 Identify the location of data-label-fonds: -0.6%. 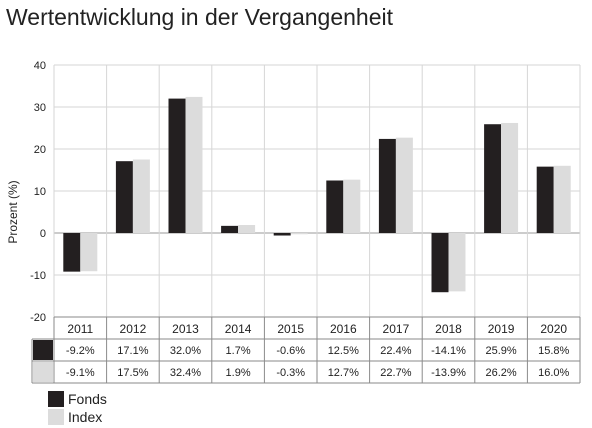
(290, 351).